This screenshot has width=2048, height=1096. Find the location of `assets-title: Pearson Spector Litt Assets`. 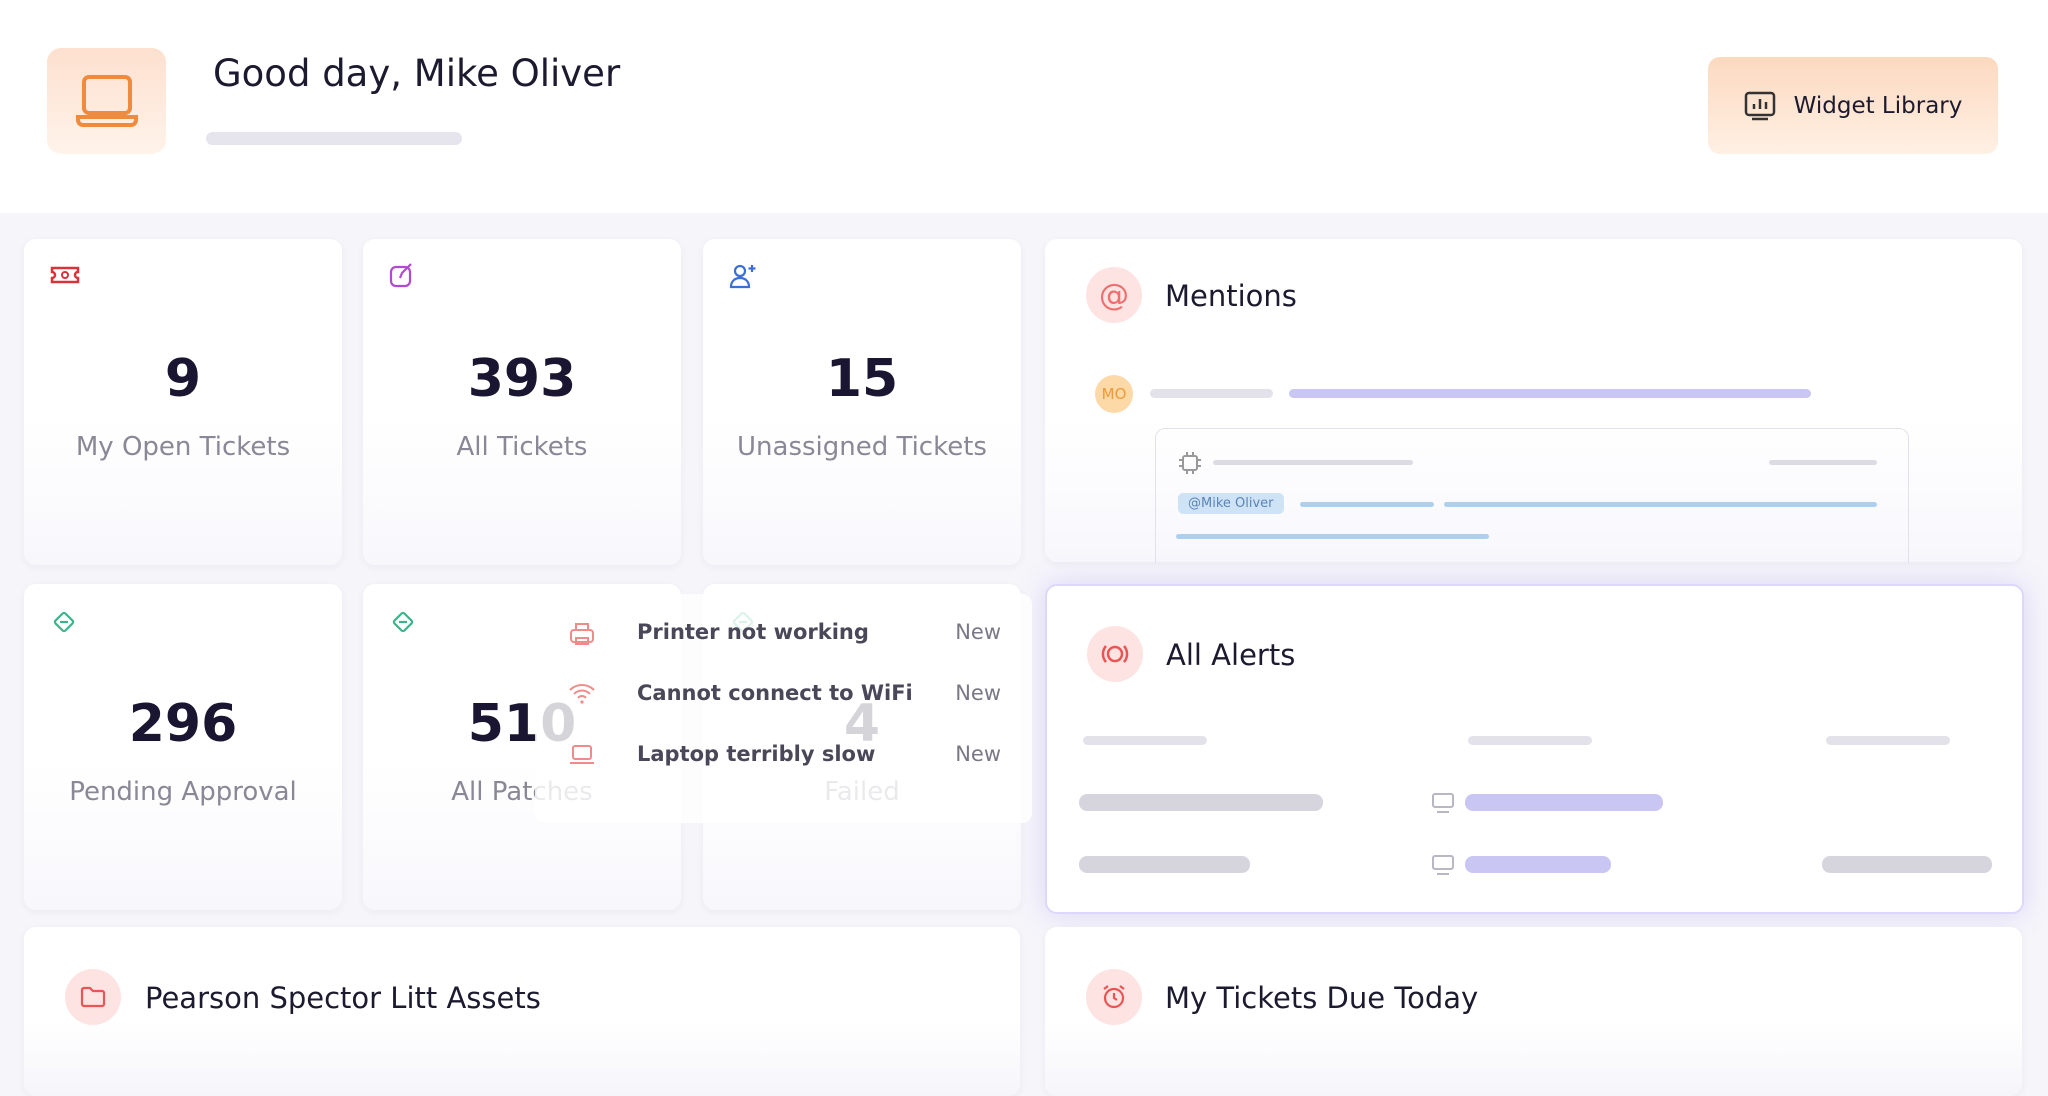

assets-title: Pearson Spector Litt Assets is located at coordinates (343, 998).